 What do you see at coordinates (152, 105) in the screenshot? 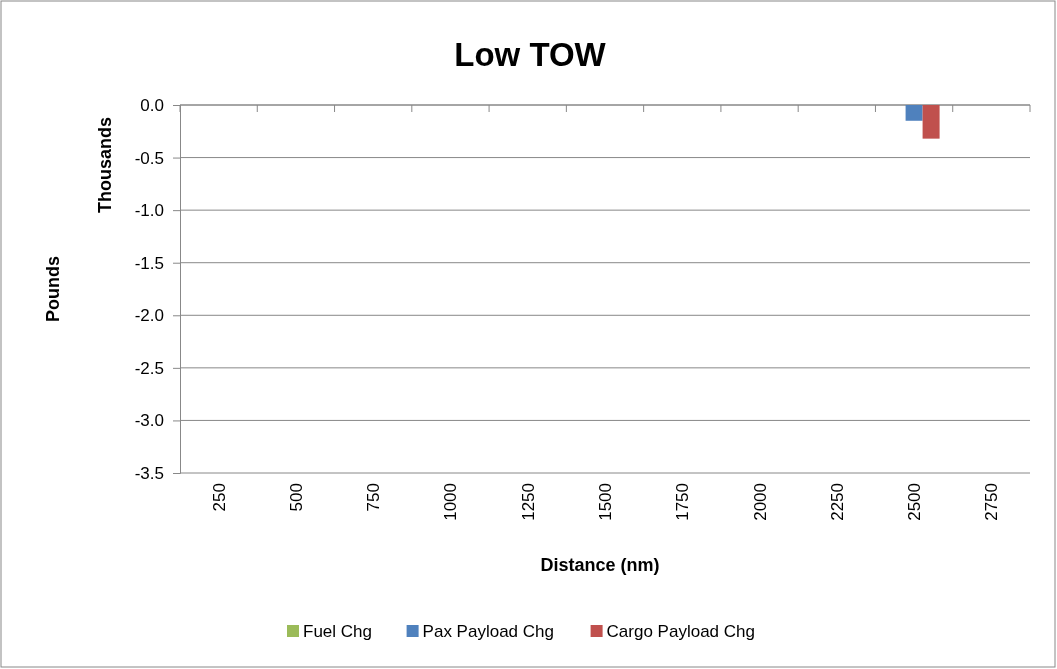
I see `y-tick-label: 0.0` at bounding box center [152, 105].